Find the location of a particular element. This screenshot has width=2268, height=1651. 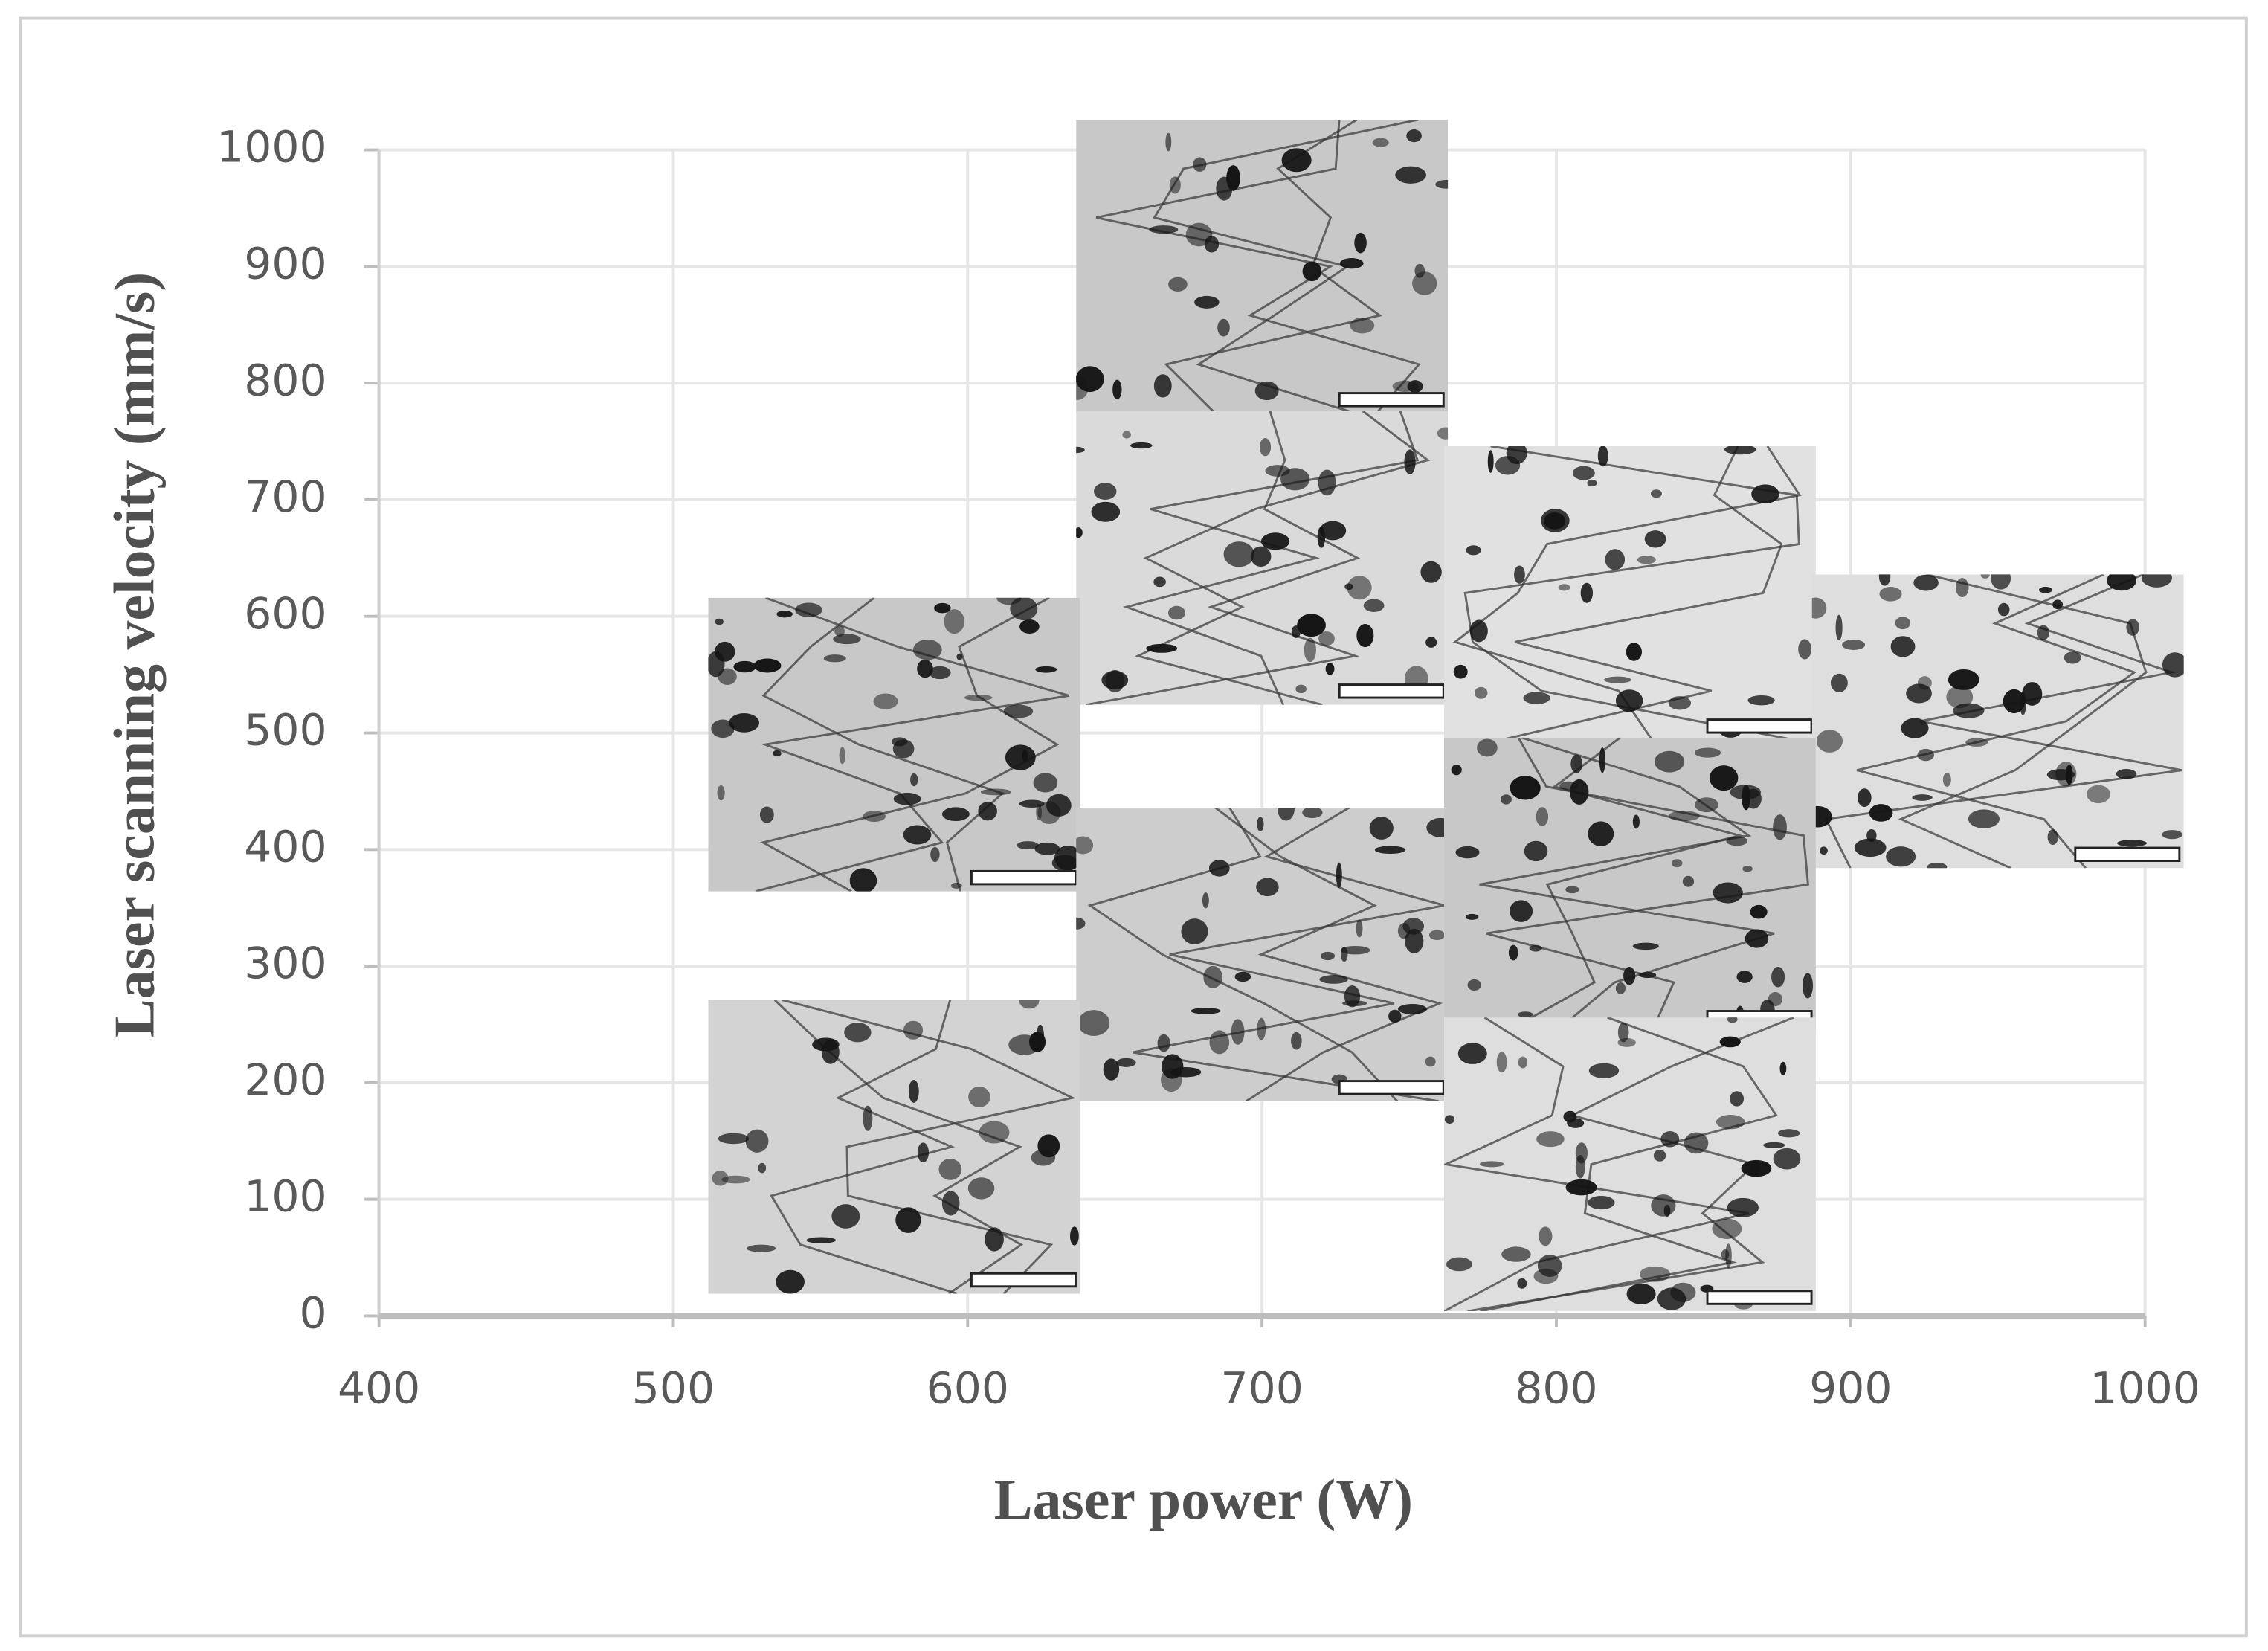

x-tick-label: 600 is located at coordinates (968, 1388).